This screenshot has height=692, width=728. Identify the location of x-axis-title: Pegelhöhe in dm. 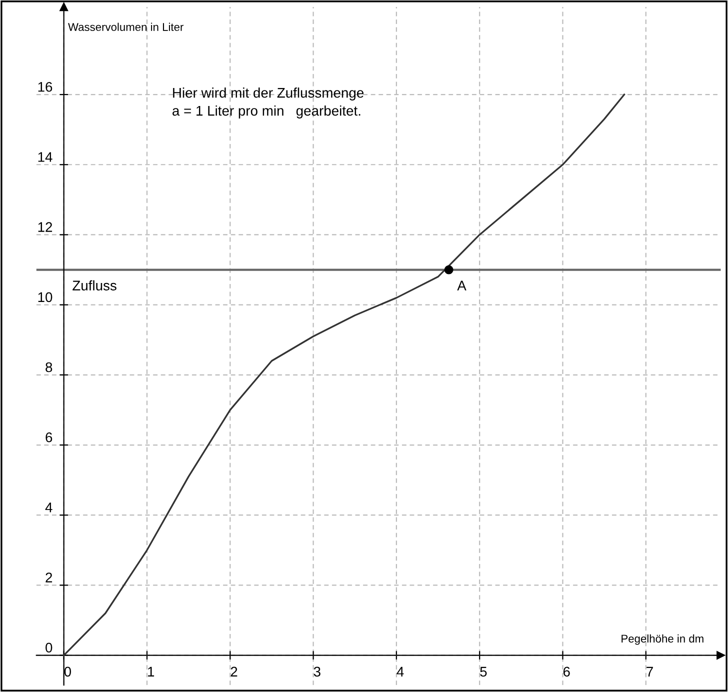
(663, 639).